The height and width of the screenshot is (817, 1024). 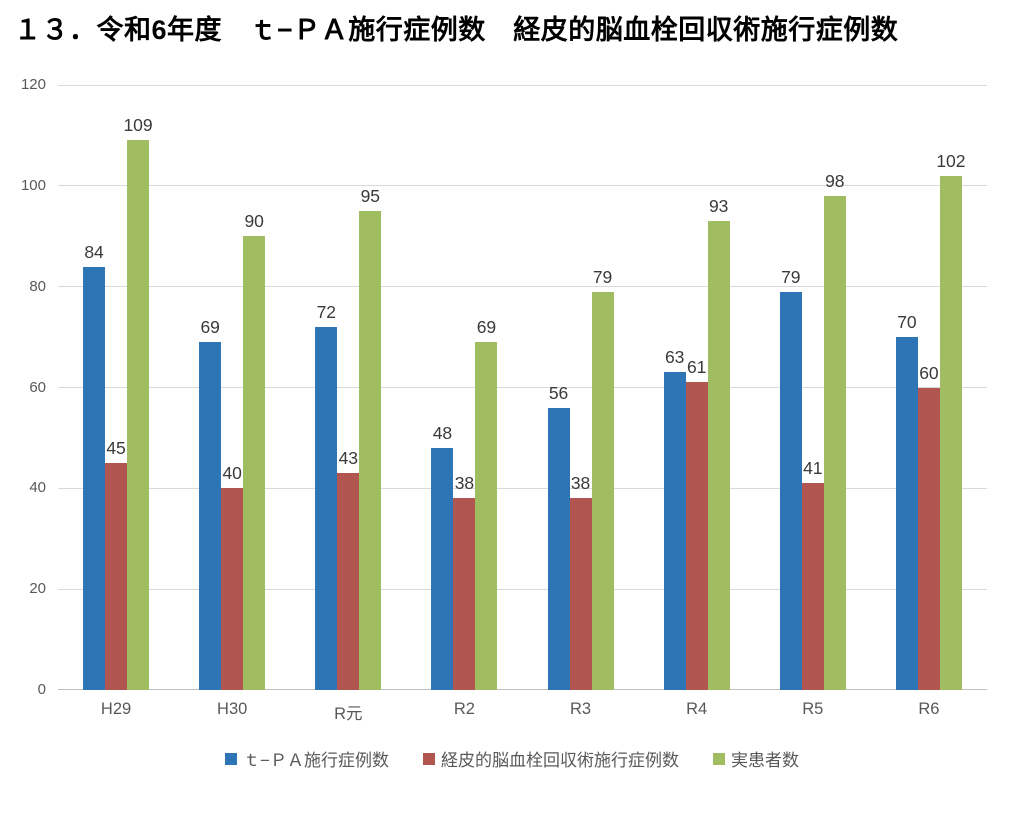 I want to click on bar-value-label: 72, so click(x=326, y=312).